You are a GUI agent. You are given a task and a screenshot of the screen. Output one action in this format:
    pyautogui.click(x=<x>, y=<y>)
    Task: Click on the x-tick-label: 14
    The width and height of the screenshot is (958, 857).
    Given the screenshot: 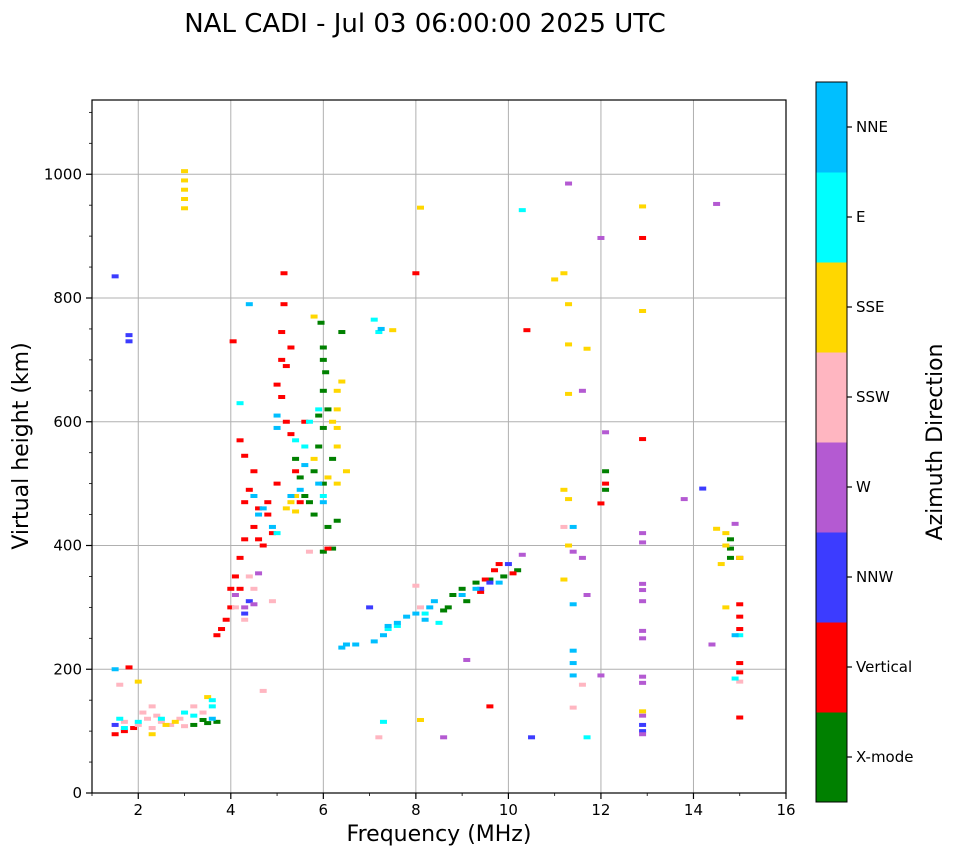 What is the action you would take?
    pyautogui.click(x=693, y=810)
    